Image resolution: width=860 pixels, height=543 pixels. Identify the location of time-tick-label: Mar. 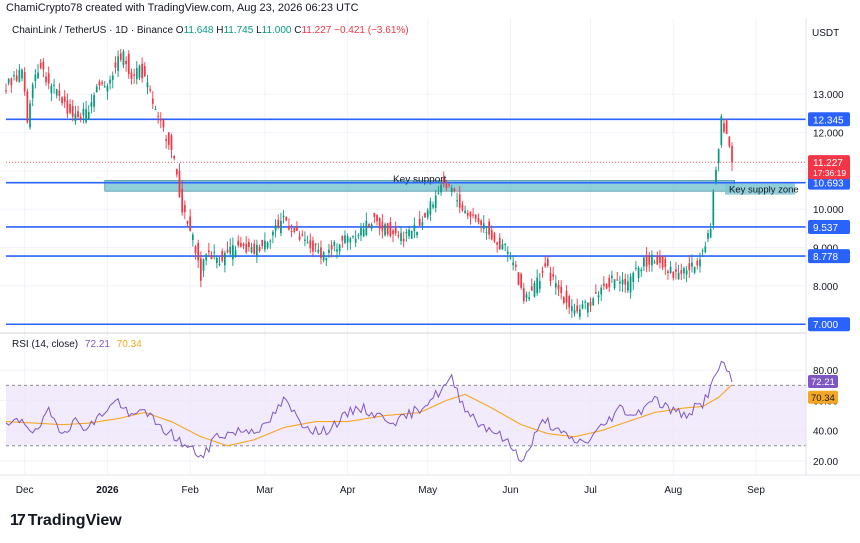
(265, 490).